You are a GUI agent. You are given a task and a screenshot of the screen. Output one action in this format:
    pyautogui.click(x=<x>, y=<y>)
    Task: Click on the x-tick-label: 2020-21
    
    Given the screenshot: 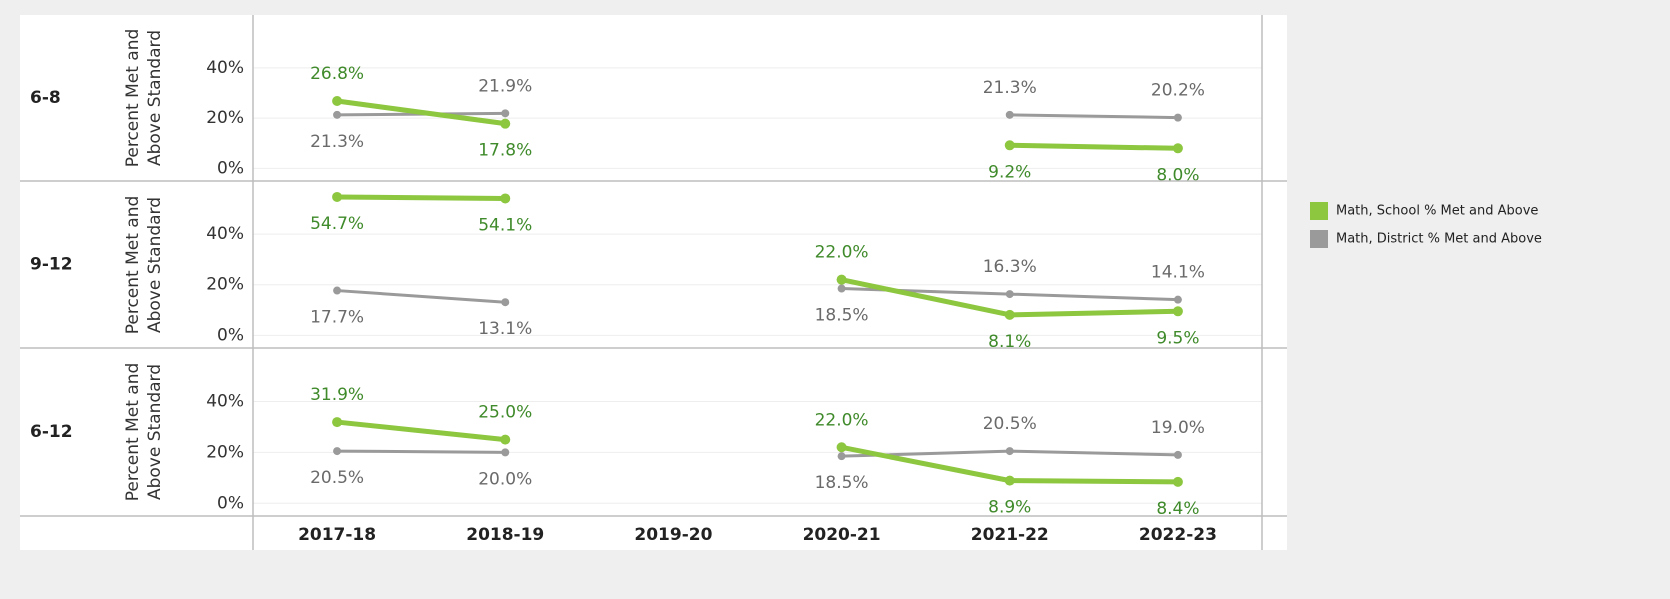 What is the action you would take?
    pyautogui.click(x=842, y=535)
    